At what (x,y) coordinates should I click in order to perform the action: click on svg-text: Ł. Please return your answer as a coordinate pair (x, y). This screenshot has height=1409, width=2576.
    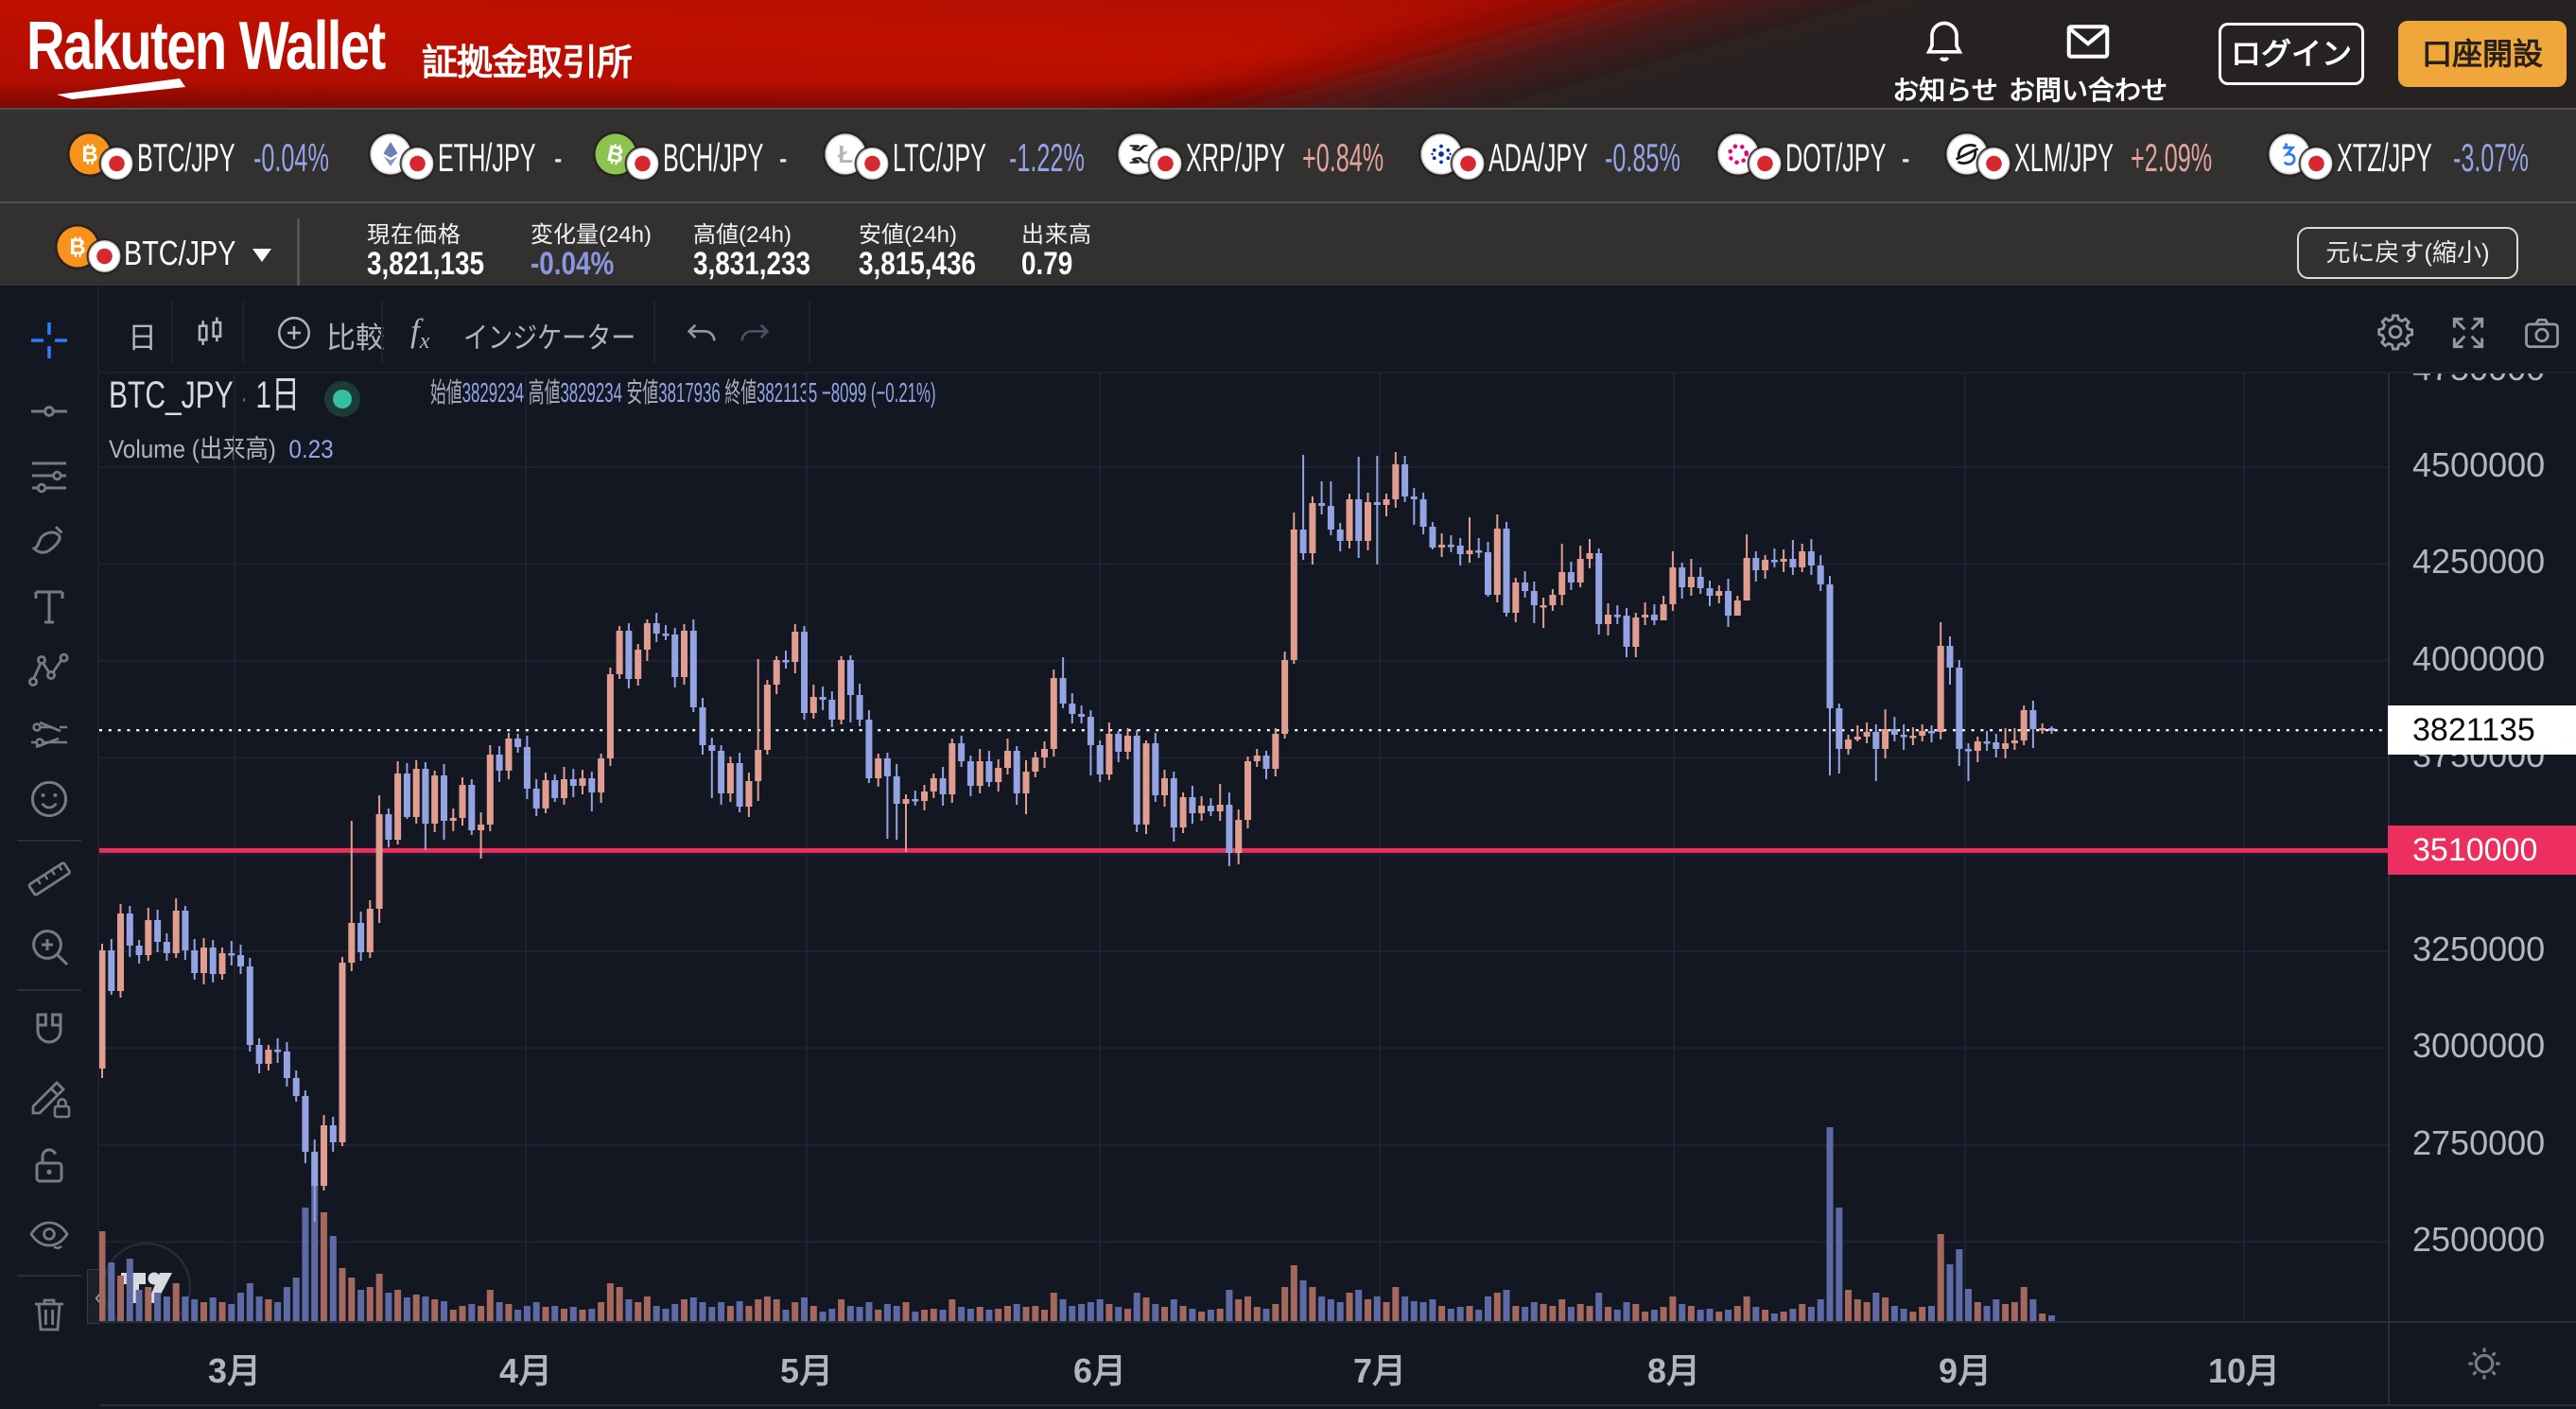
    Looking at the image, I should click on (845, 154).